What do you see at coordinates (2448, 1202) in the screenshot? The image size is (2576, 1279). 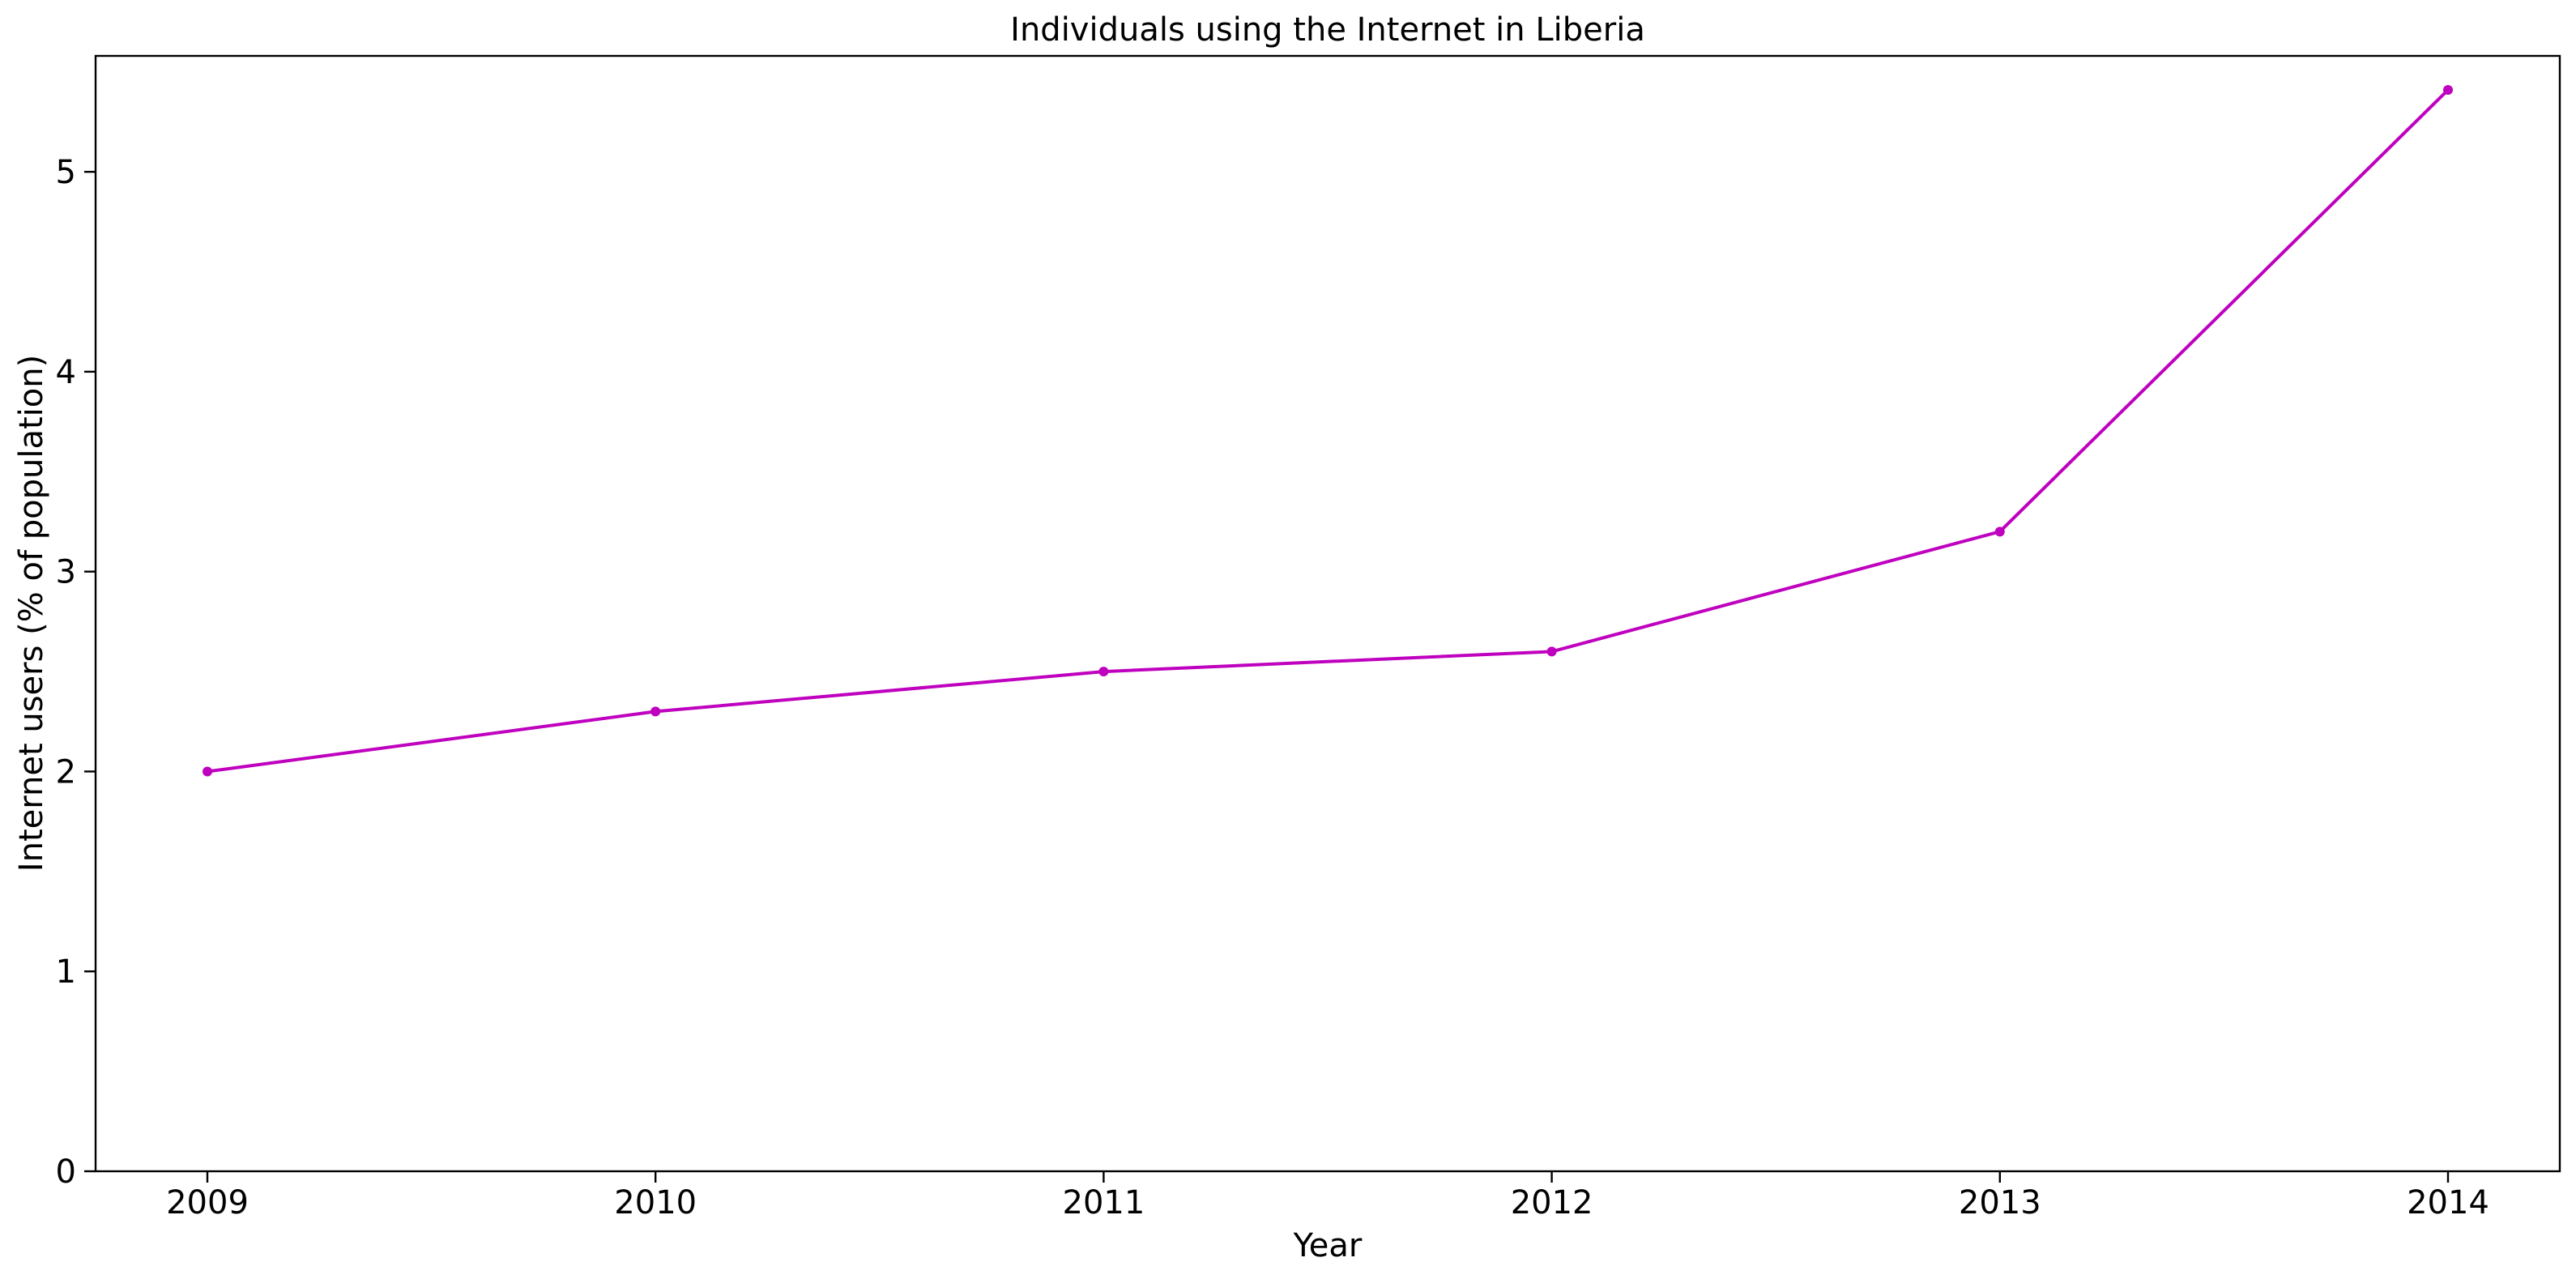 I see `x-tick-label: 2014` at bounding box center [2448, 1202].